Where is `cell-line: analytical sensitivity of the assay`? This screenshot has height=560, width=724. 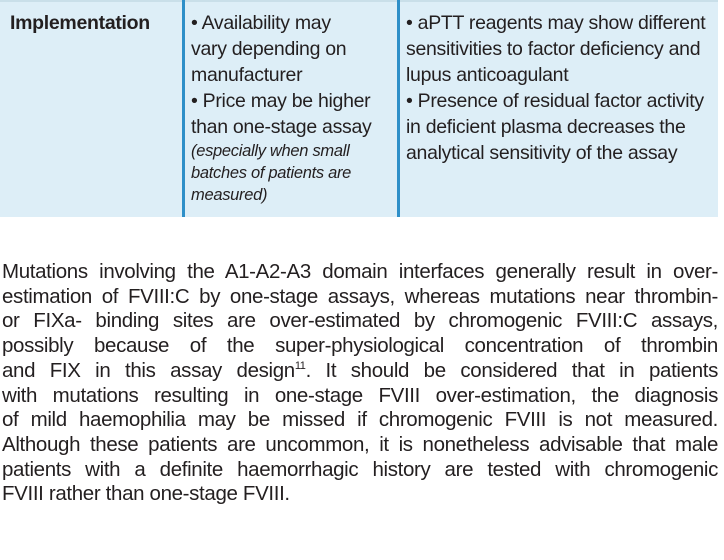 cell-line: analytical sensitivity of the assay is located at coordinates (542, 153).